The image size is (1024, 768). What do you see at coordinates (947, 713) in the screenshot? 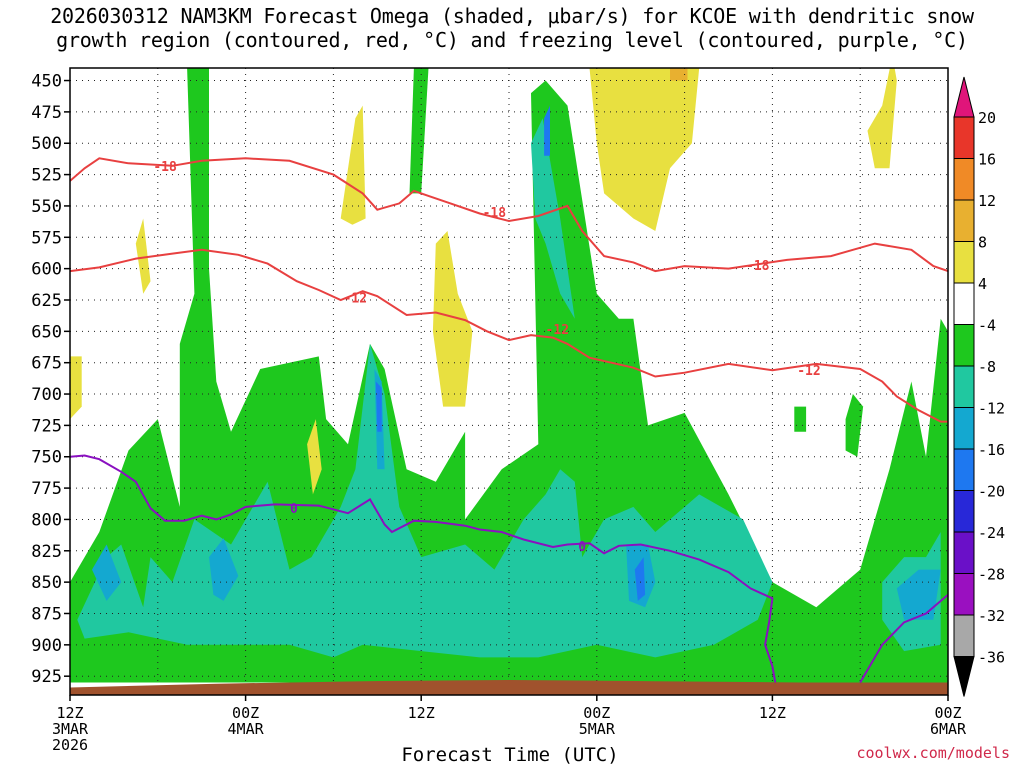
I see `x-tick-label-60-0: 00Z` at bounding box center [947, 713].